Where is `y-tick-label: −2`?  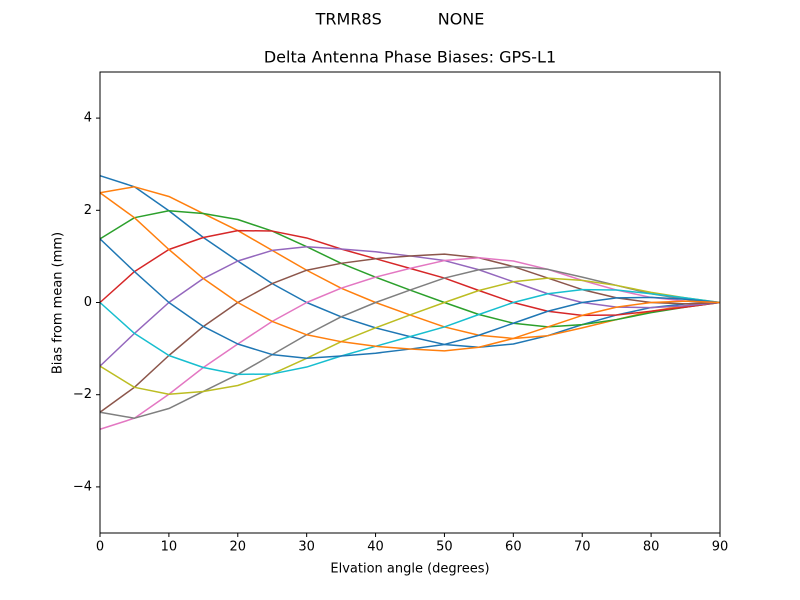 y-tick-label: −2 is located at coordinates (82, 394).